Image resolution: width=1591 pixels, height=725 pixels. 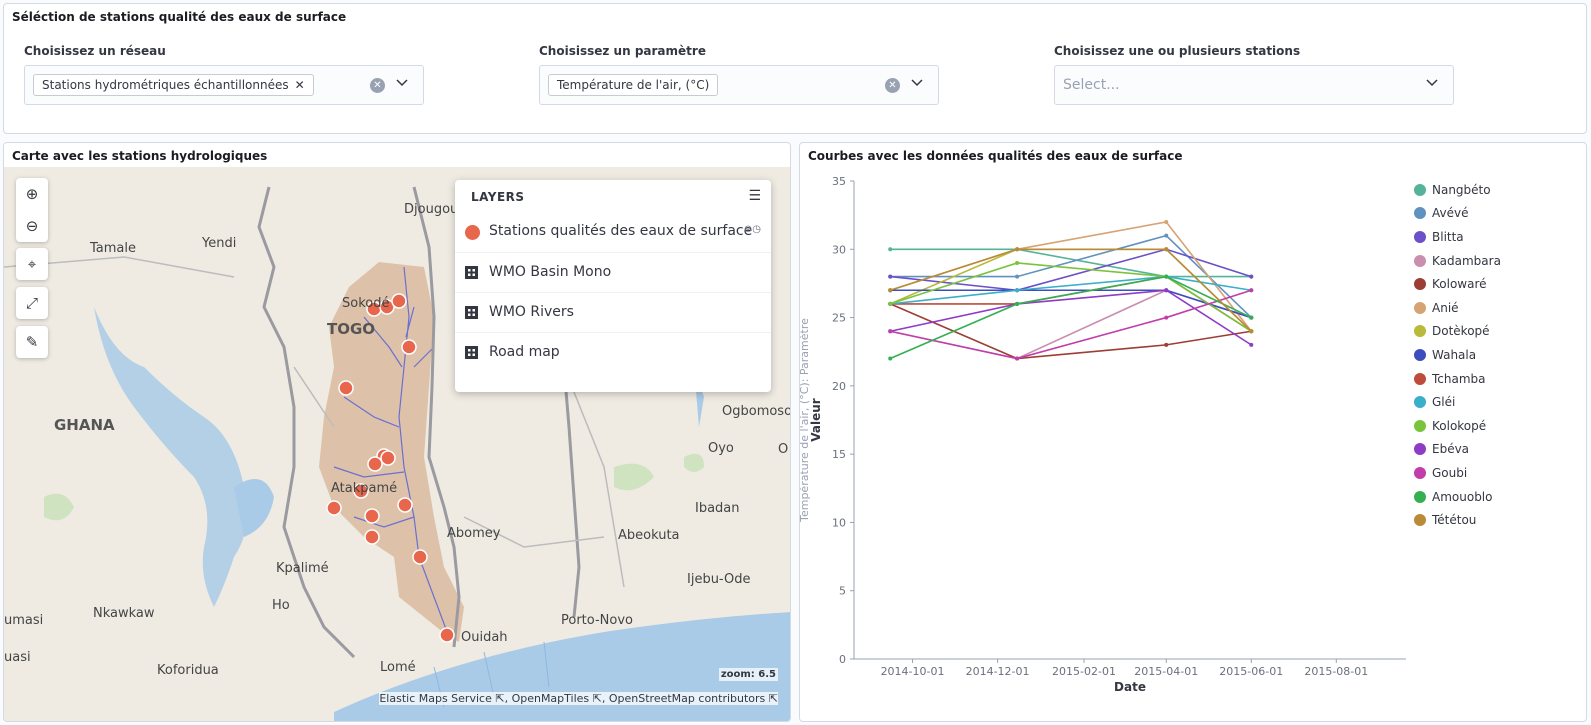 I want to click on locate-button: ⌖, so click(x=32, y=264).